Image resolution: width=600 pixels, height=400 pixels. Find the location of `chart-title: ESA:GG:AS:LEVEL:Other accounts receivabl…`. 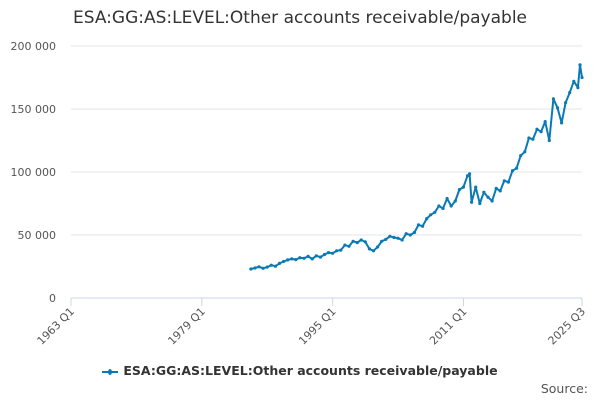

chart-title: ESA:GG:AS:LEVEL:Other accounts receivabl… is located at coordinates (299, 18).